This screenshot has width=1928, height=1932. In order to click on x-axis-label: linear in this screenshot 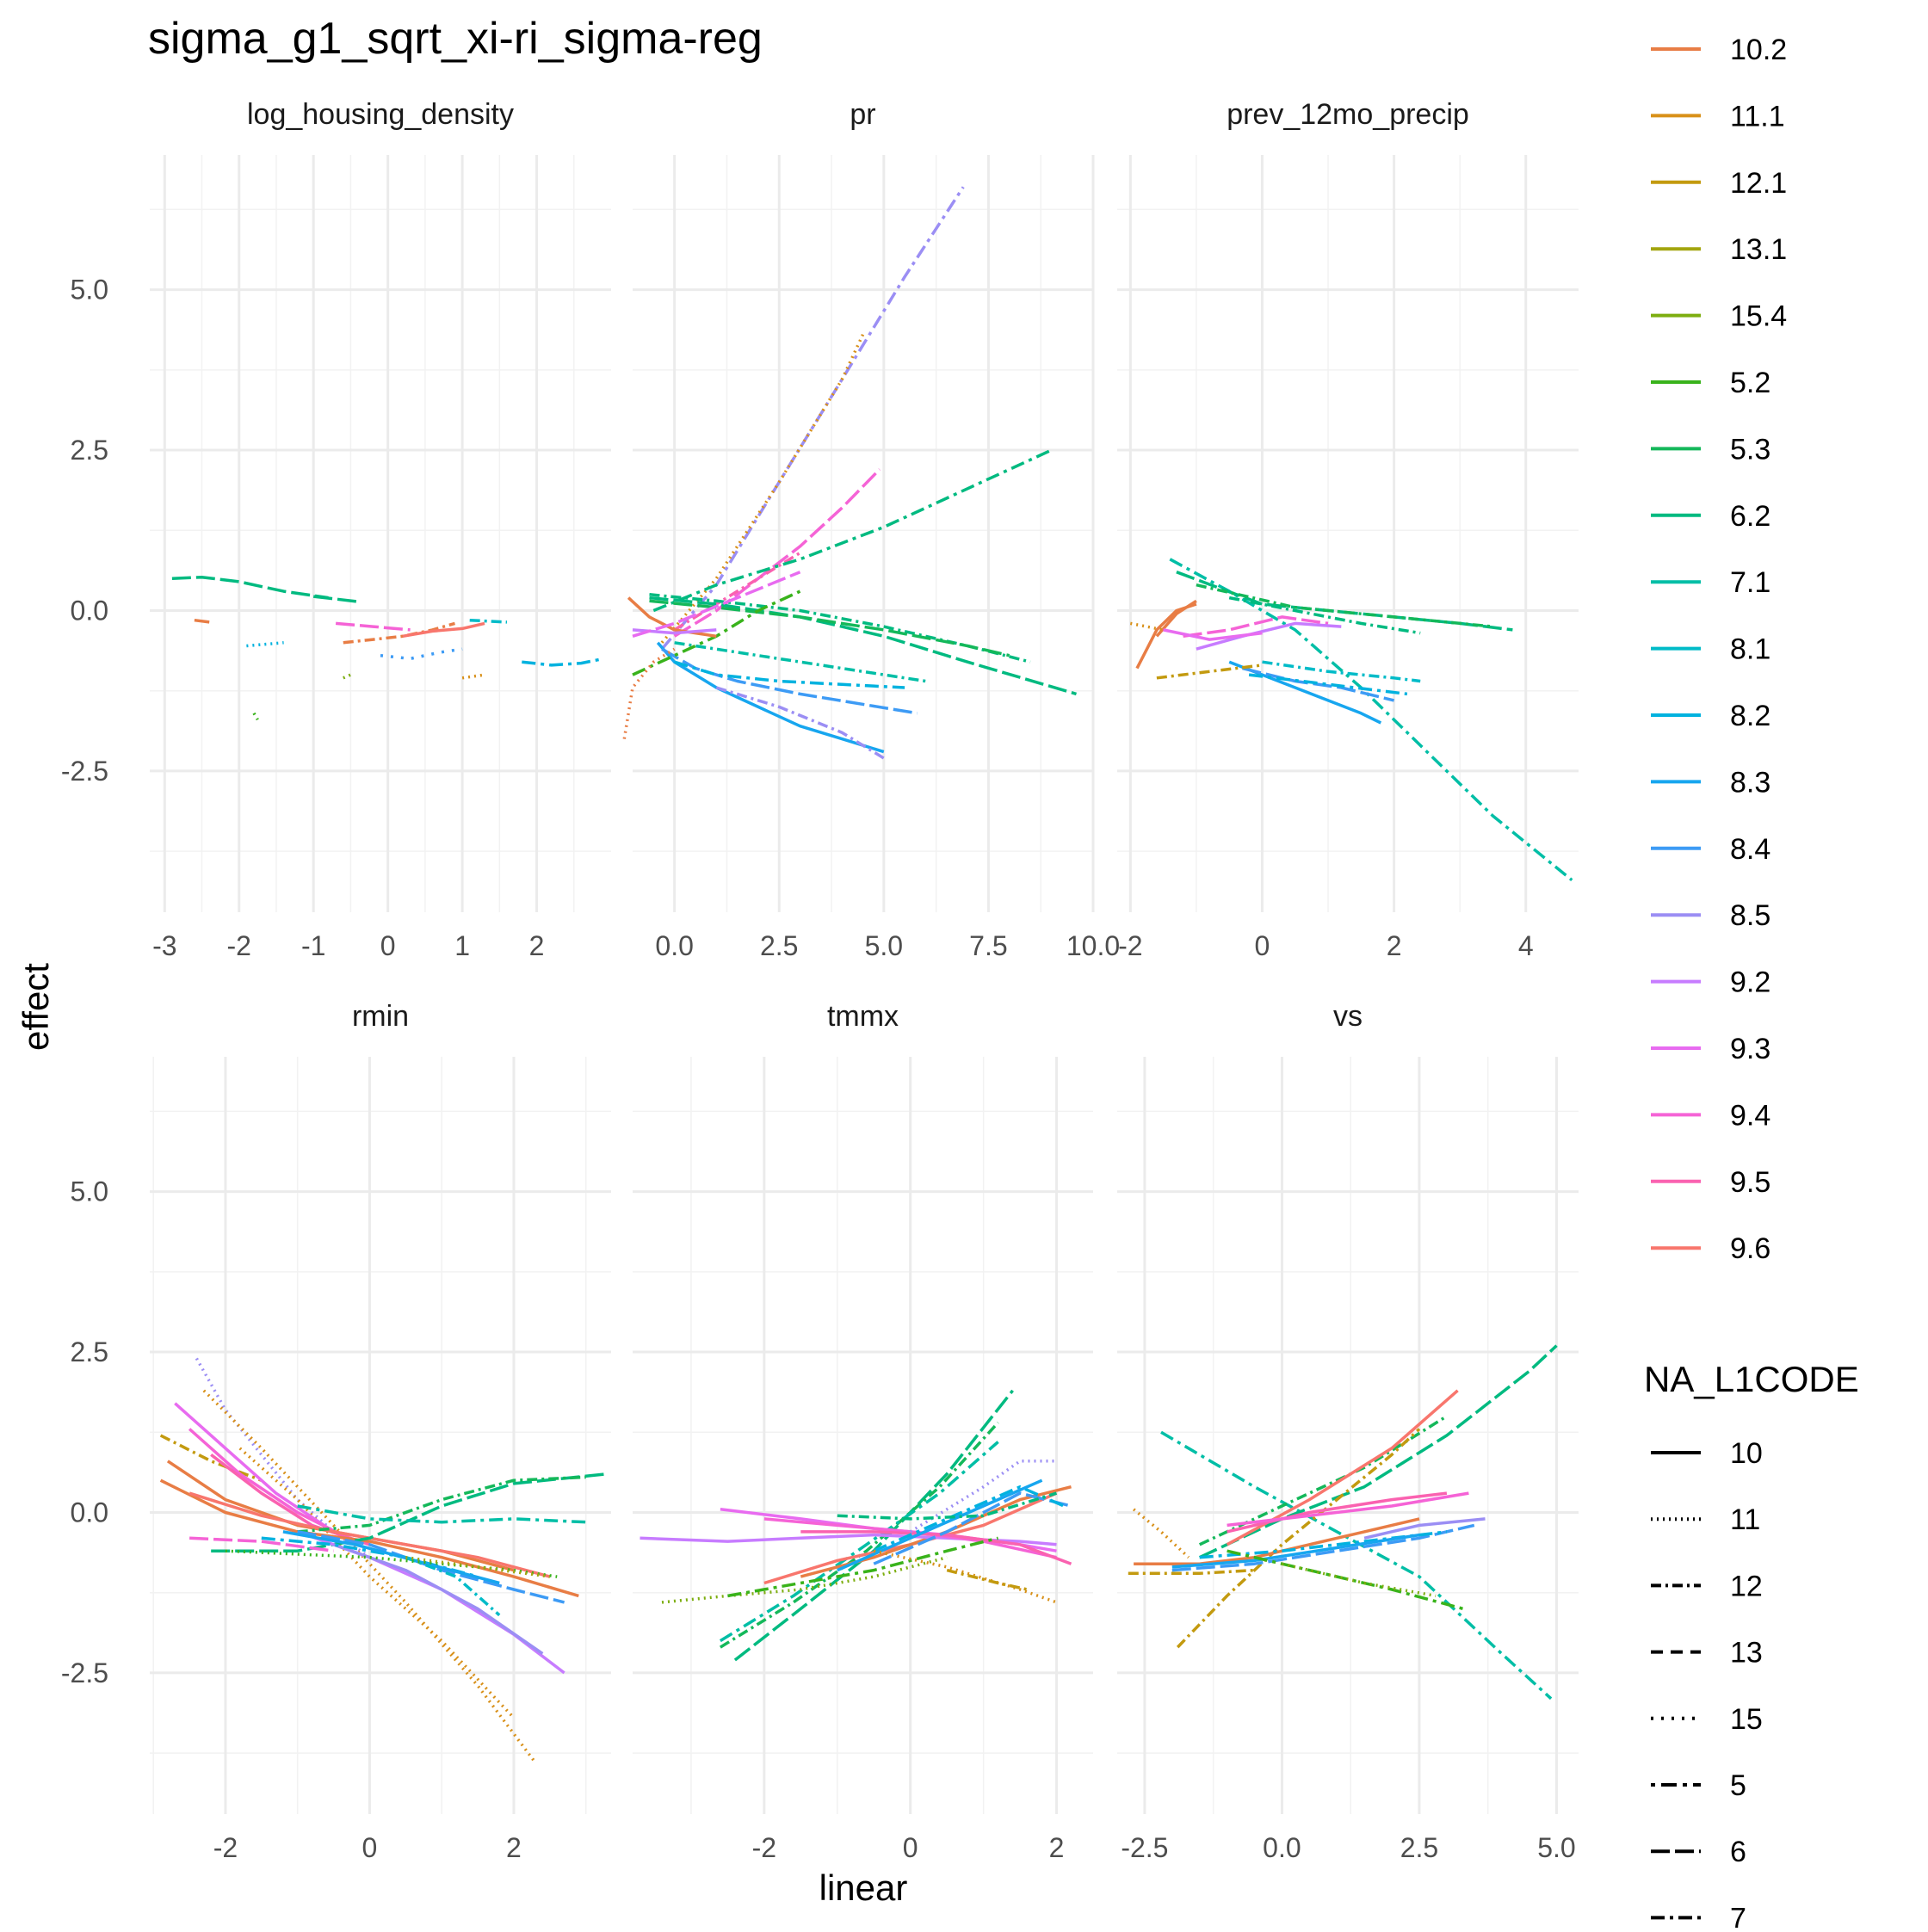, I will do `click(864, 1887)`.